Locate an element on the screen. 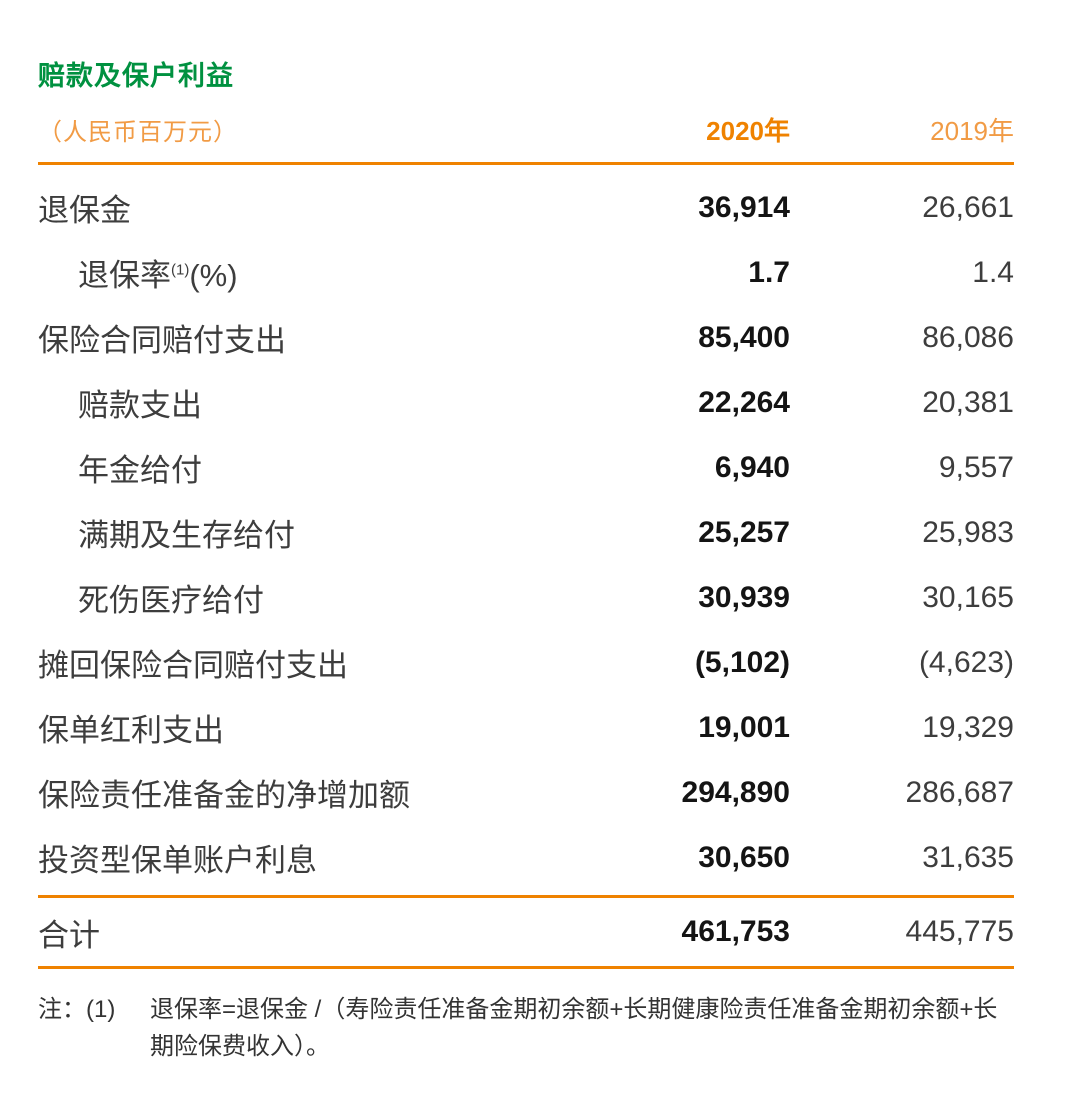  value-2020: 6,940 is located at coordinates (752, 467).